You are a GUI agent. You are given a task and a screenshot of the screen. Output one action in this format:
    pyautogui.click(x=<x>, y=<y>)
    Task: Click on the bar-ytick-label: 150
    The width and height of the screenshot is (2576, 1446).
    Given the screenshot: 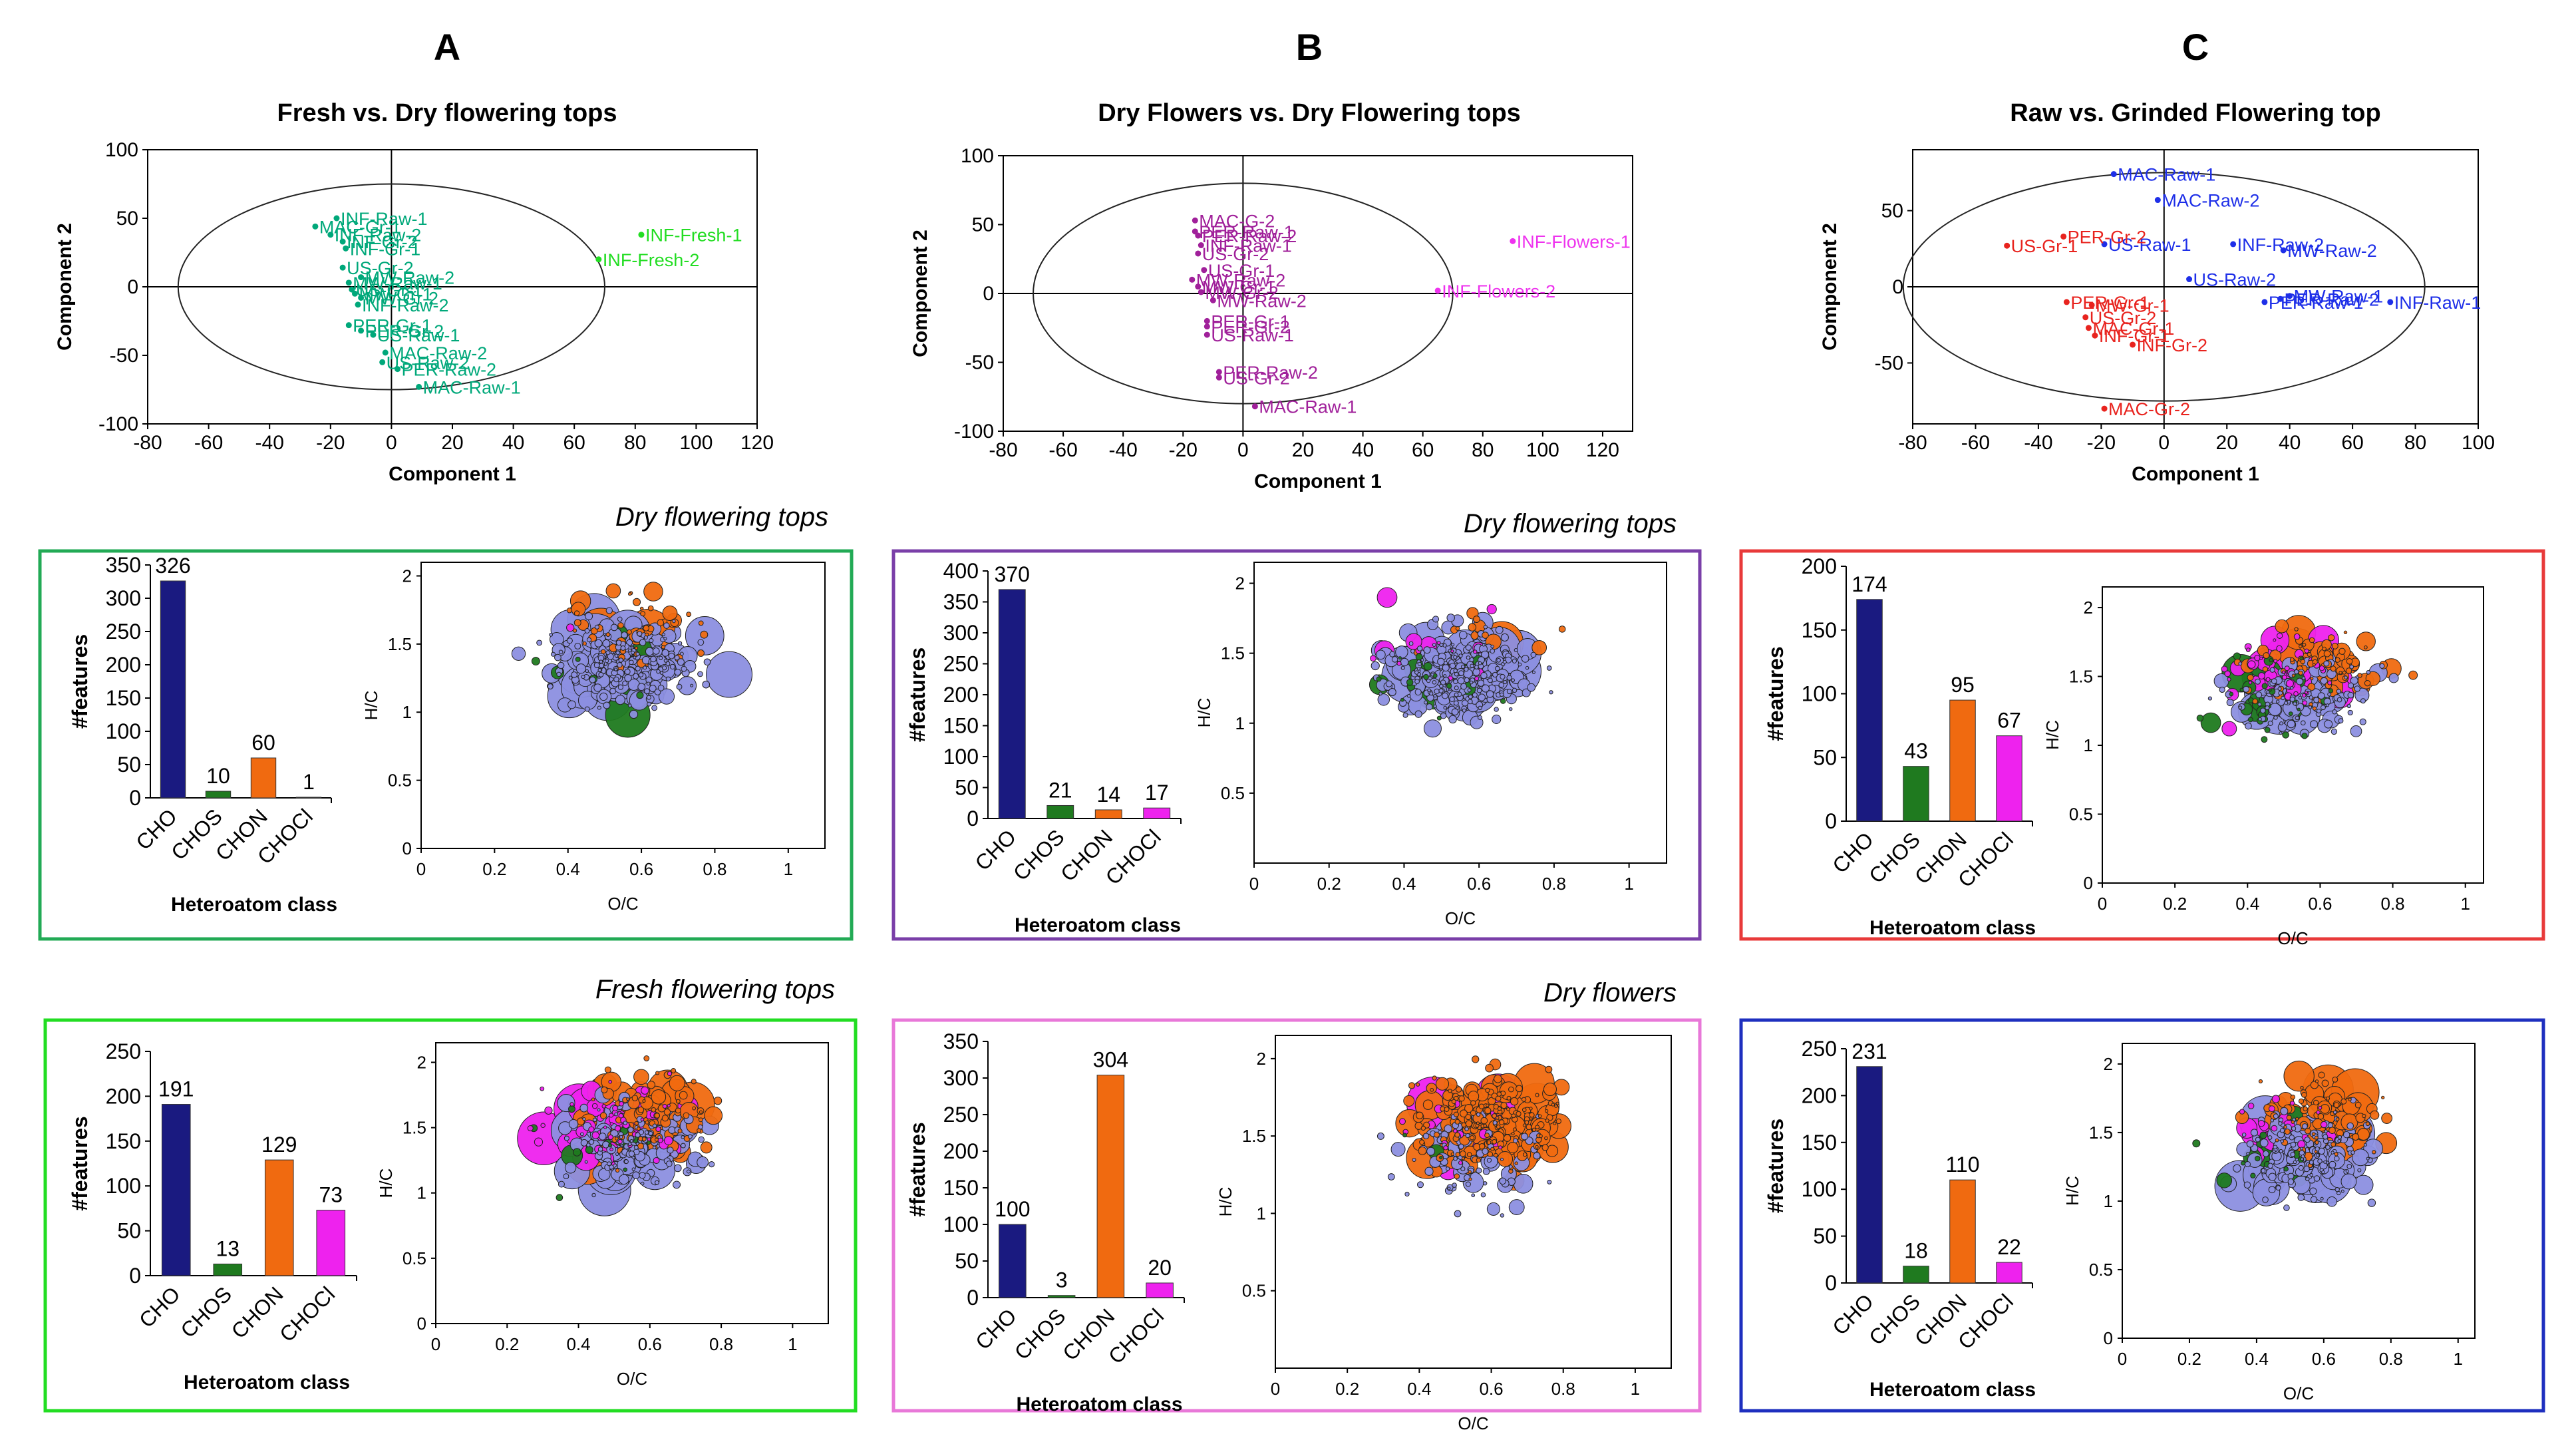 What is the action you would take?
    pyautogui.click(x=1819, y=1143)
    